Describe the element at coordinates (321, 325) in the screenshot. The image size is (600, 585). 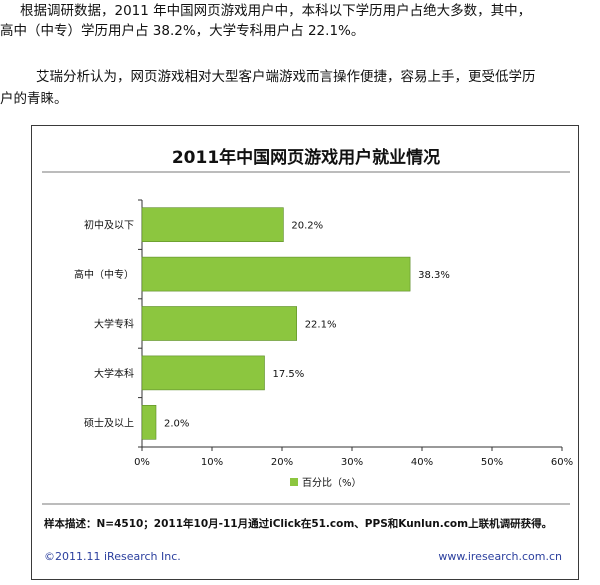
I see `value-label-2: 22.1%` at that location.